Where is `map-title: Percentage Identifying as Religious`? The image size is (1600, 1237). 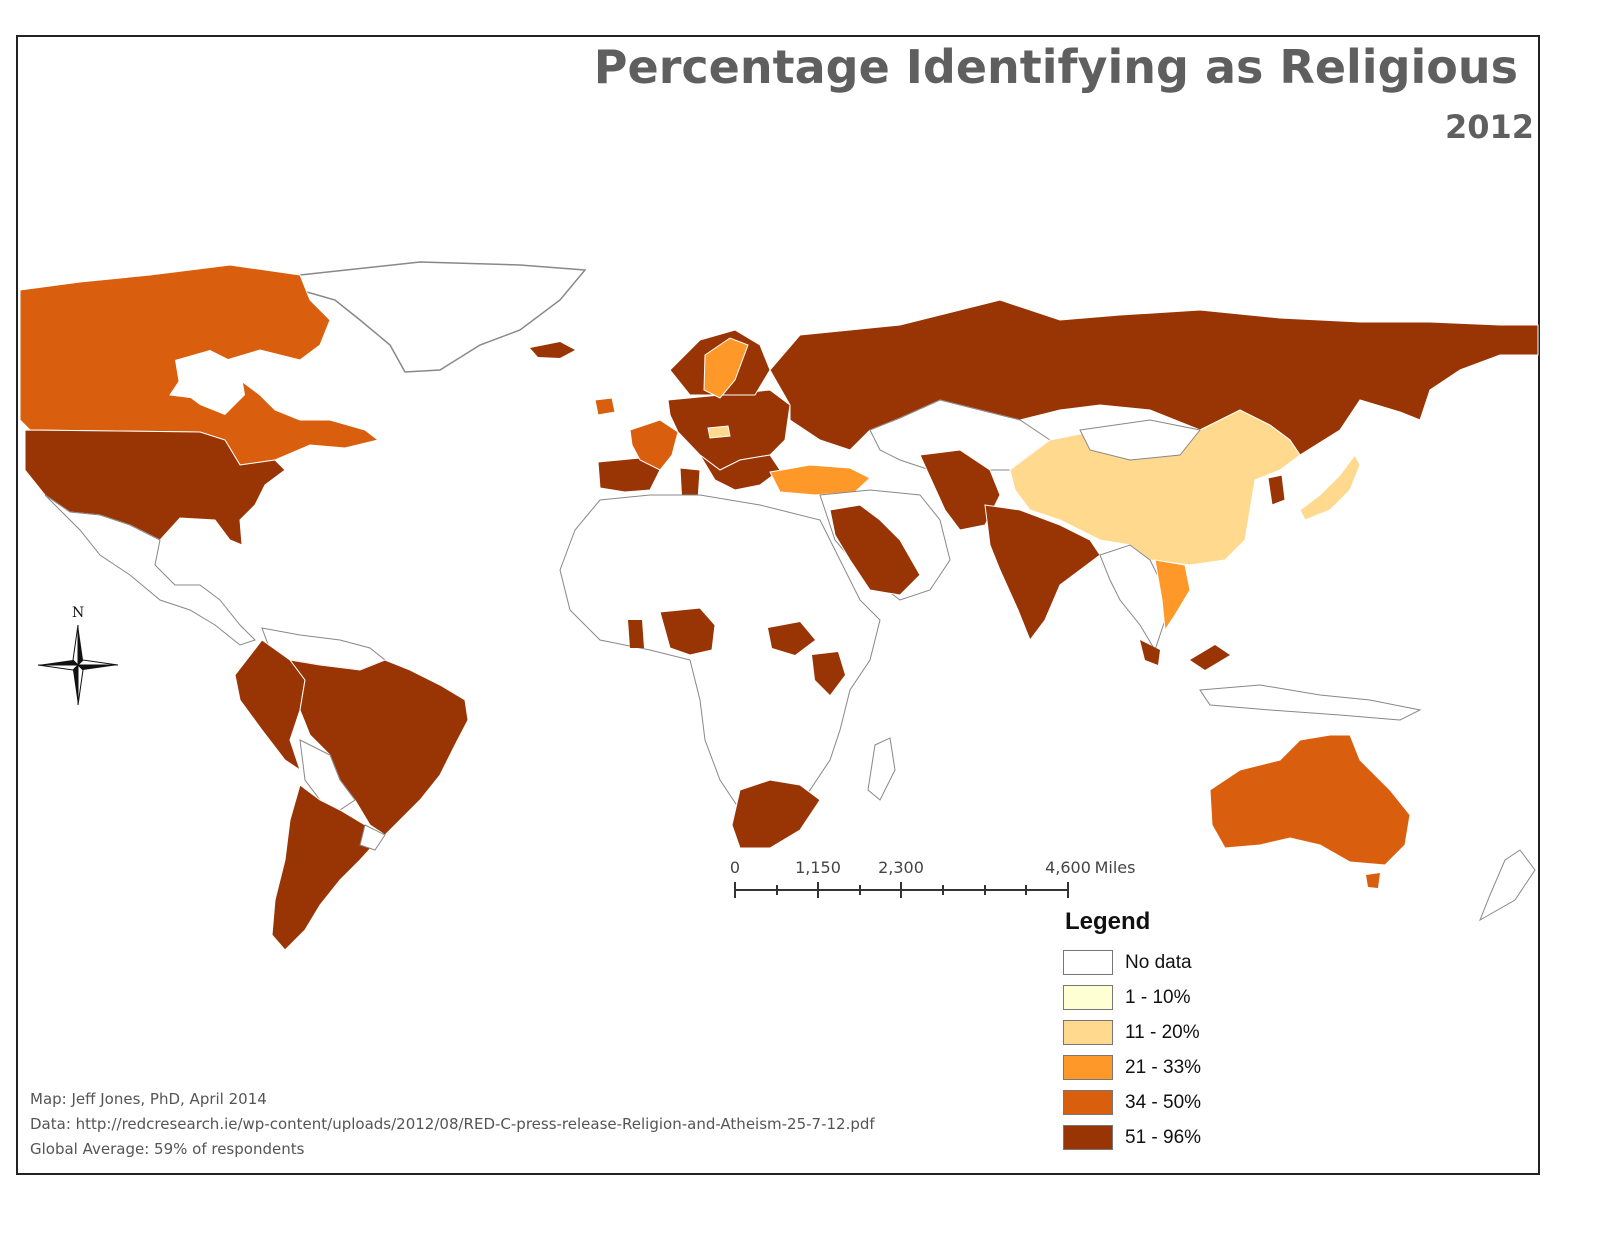
map-title: Percentage Identifying as Religious is located at coordinates (1055, 67).